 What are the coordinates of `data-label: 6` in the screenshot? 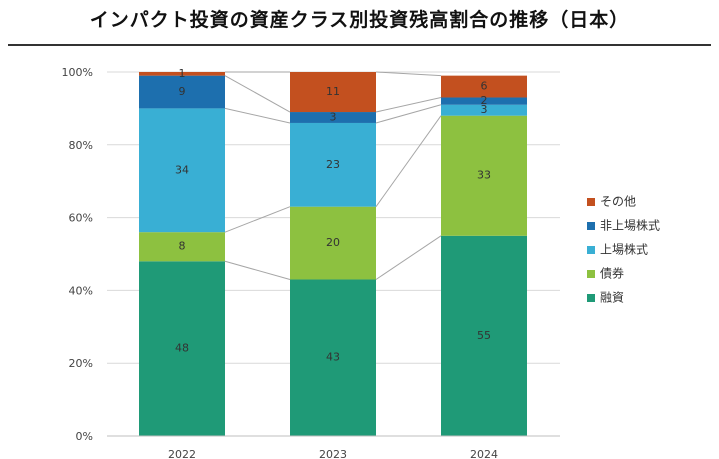 It's located at (484, 86).